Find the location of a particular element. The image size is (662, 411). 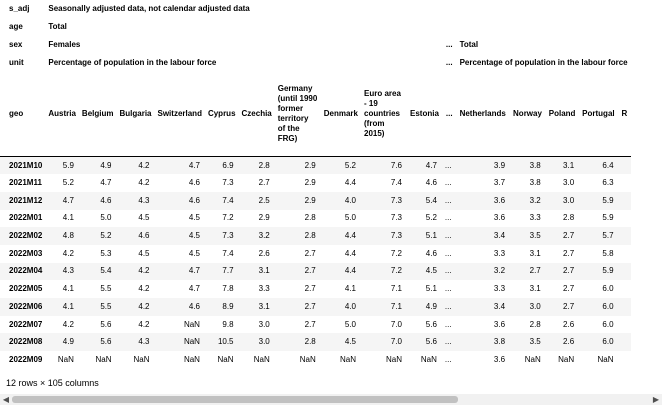

scroll-left-arrow-icon: ◀ is located at coordinates (6, 399).